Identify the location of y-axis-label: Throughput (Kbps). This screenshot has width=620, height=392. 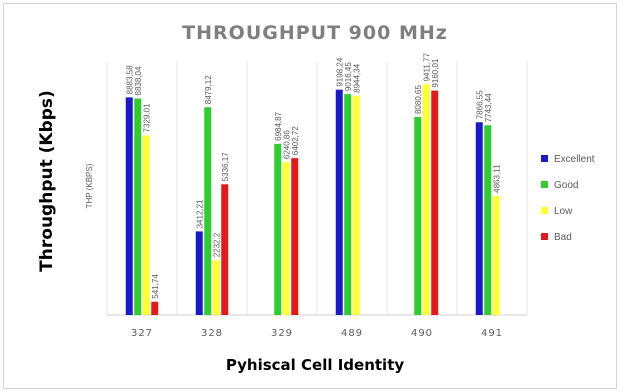
(47, 181).